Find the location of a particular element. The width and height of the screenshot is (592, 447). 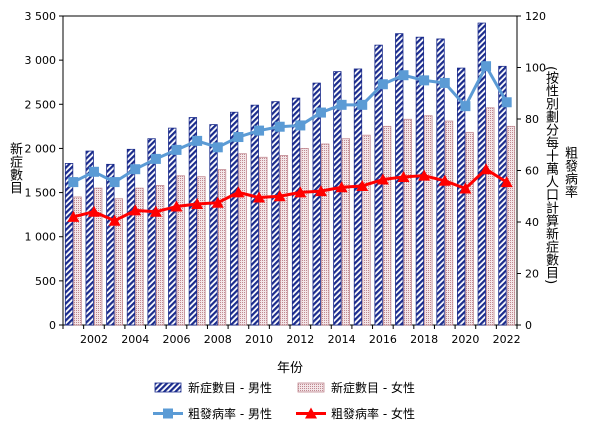

y-right-tick-label: 80 is located at coordinates (532, 119).